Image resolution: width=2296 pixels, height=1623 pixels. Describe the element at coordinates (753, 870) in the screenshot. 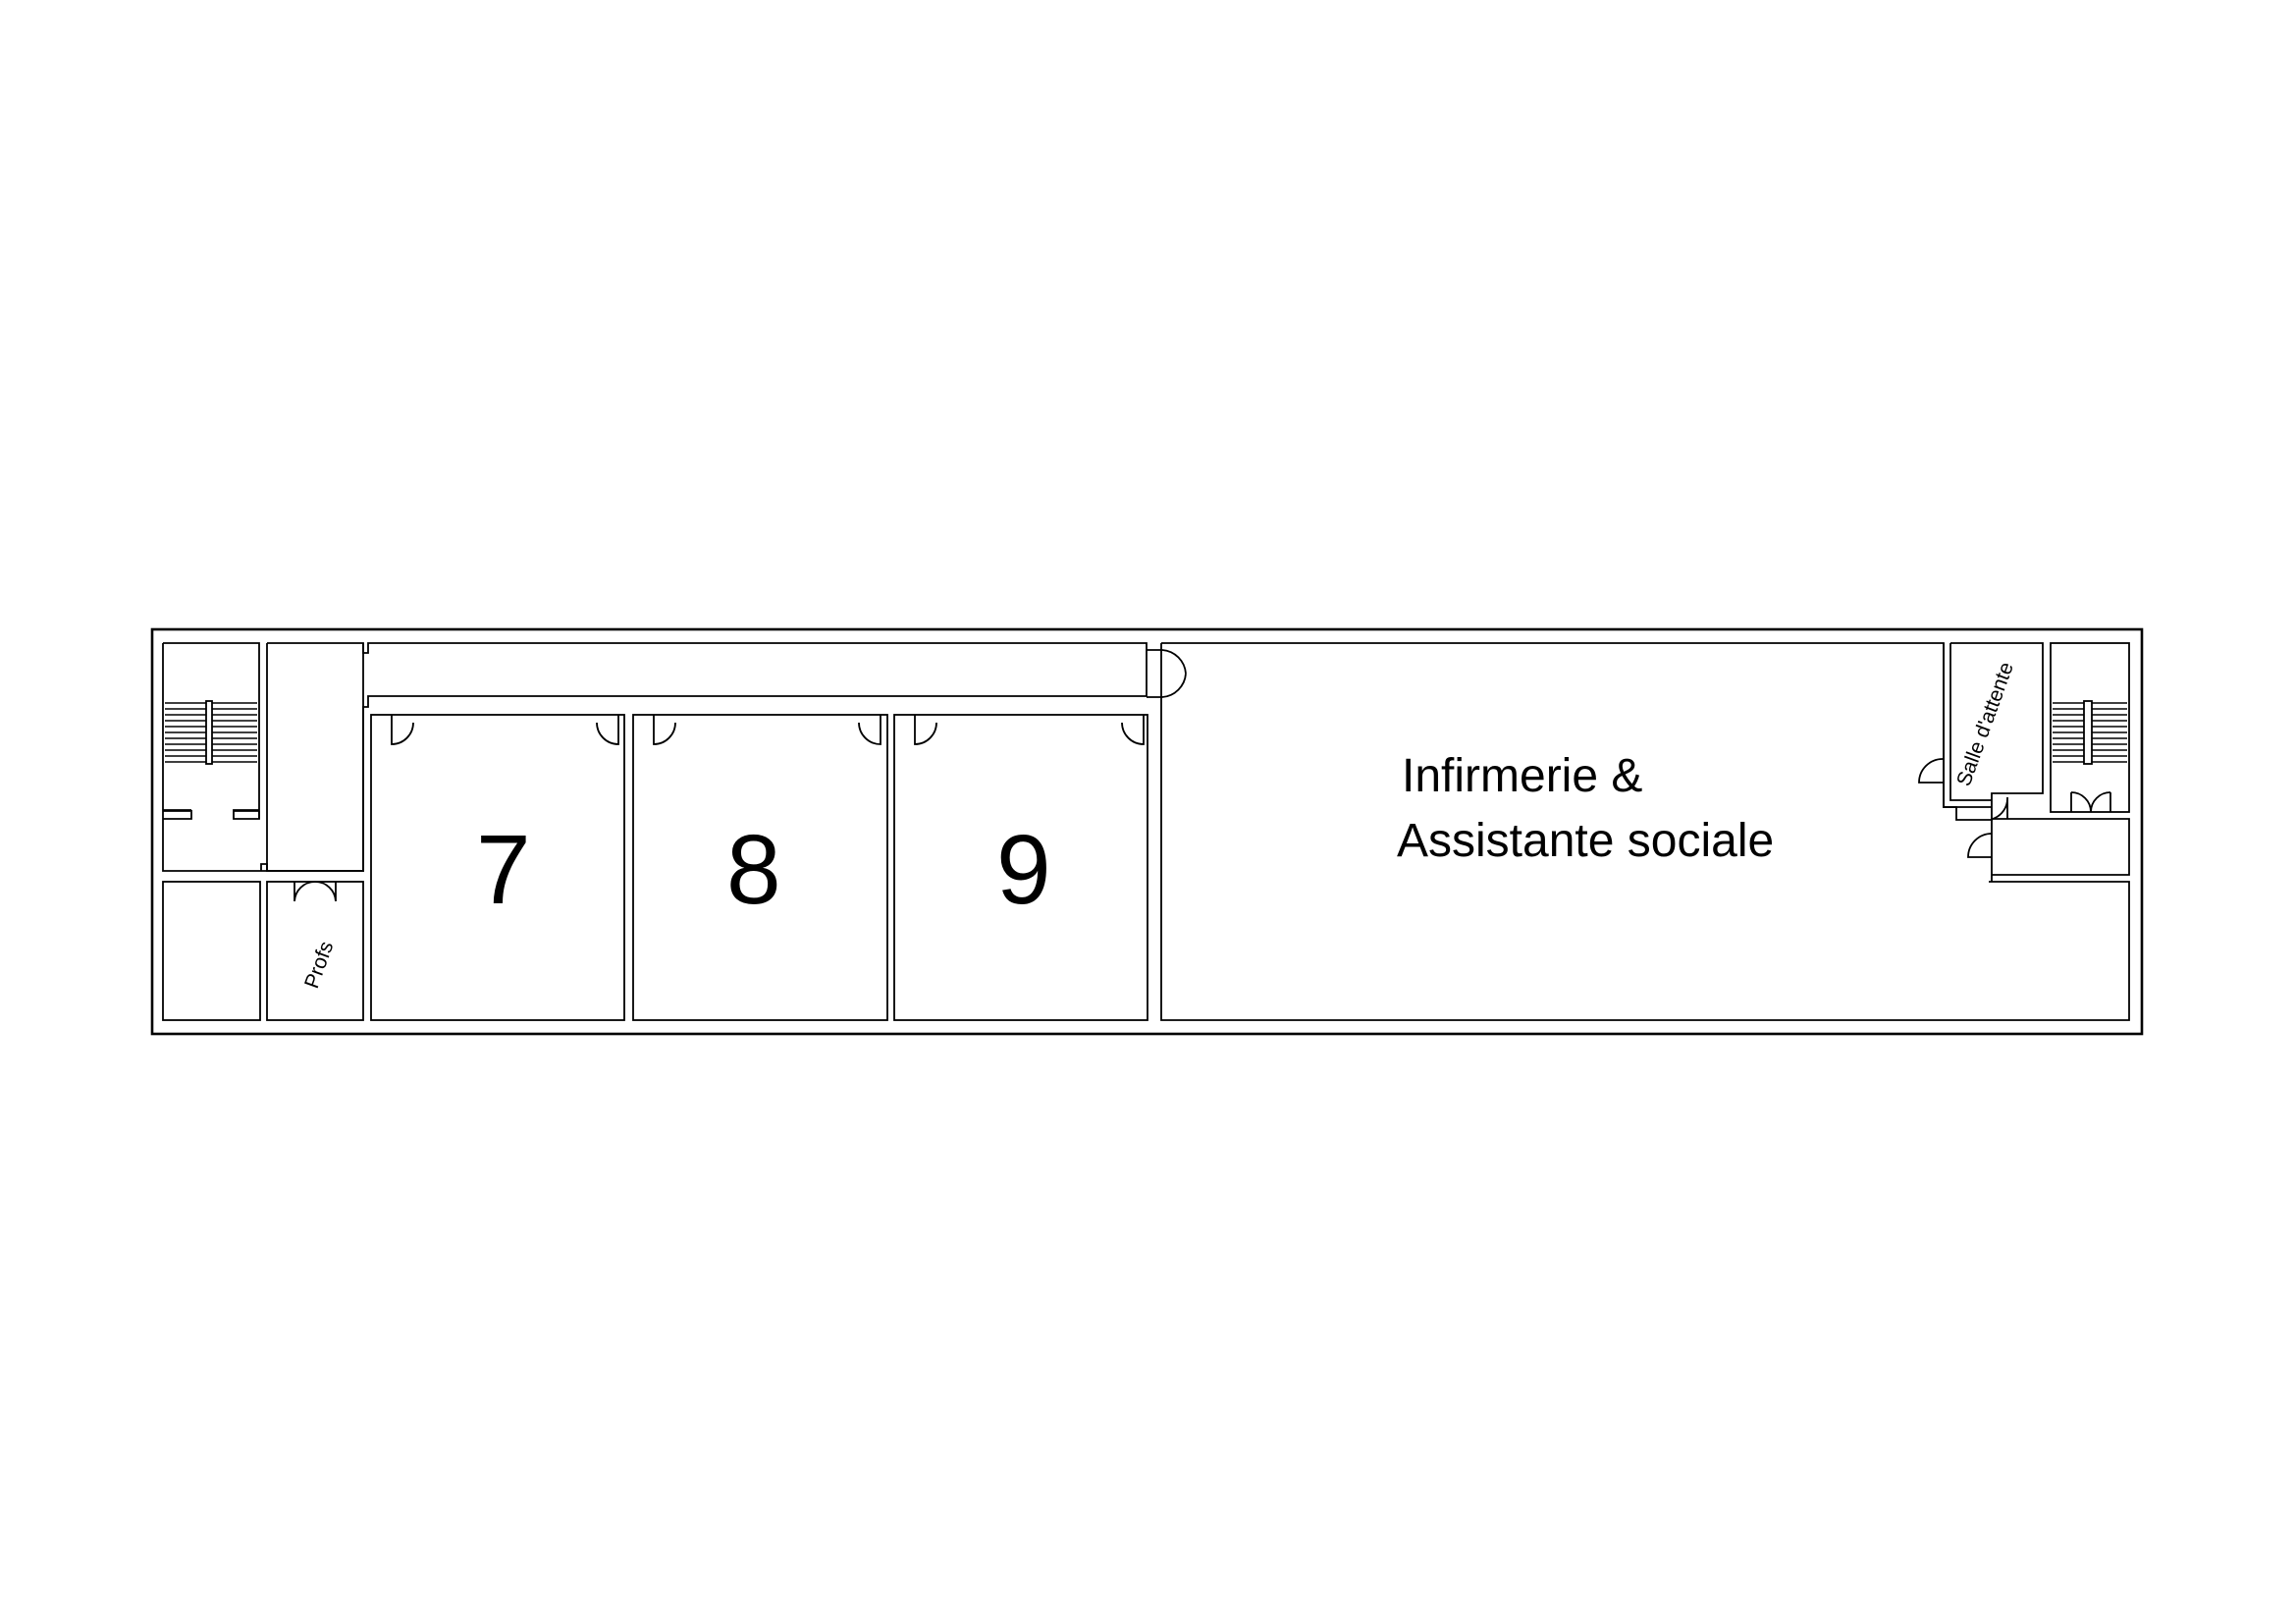

I see `room-8-number: 8` at that location.